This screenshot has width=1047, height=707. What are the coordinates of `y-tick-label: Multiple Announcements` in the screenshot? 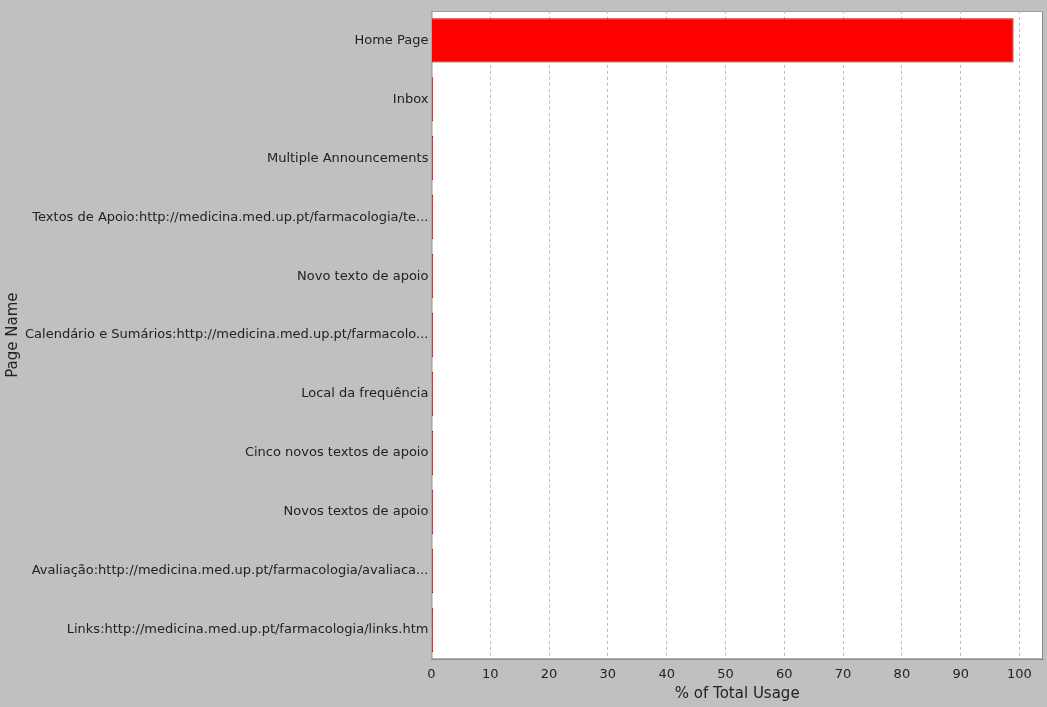 It's located at (347, 157).